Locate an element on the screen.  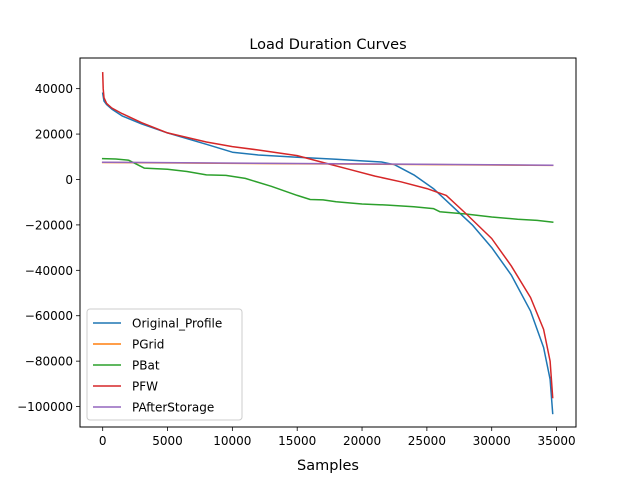
legend-label: PFW is located at coordinates (145, 387).